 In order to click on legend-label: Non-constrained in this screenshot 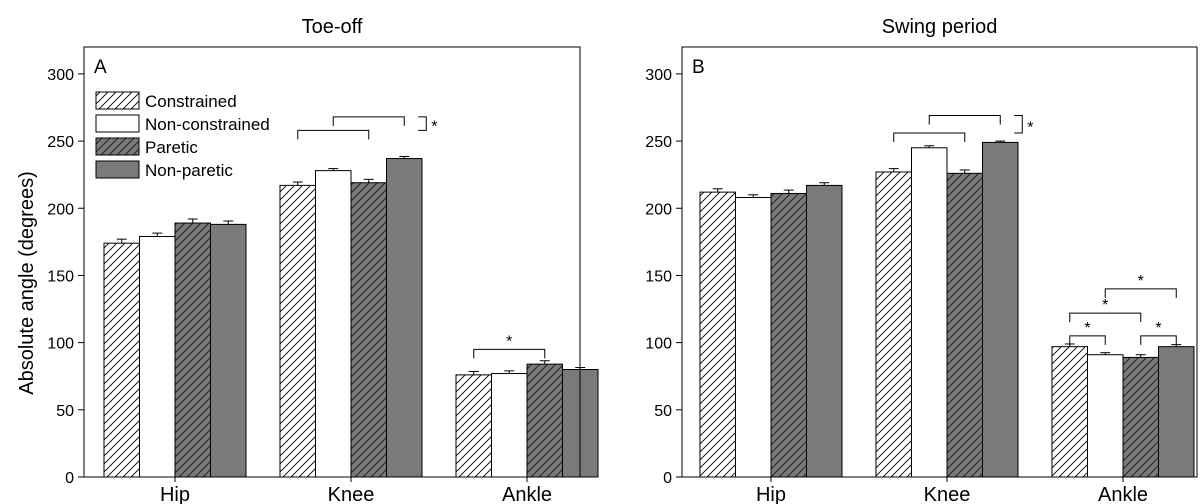, I will do `click(207, 124)`.